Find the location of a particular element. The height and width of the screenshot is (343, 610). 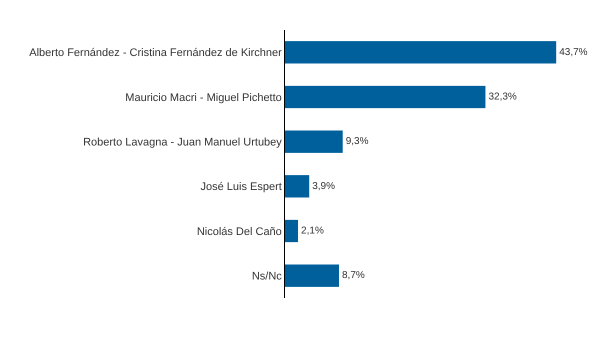

data-label: 32,3% is located at coordinates (502, 97).